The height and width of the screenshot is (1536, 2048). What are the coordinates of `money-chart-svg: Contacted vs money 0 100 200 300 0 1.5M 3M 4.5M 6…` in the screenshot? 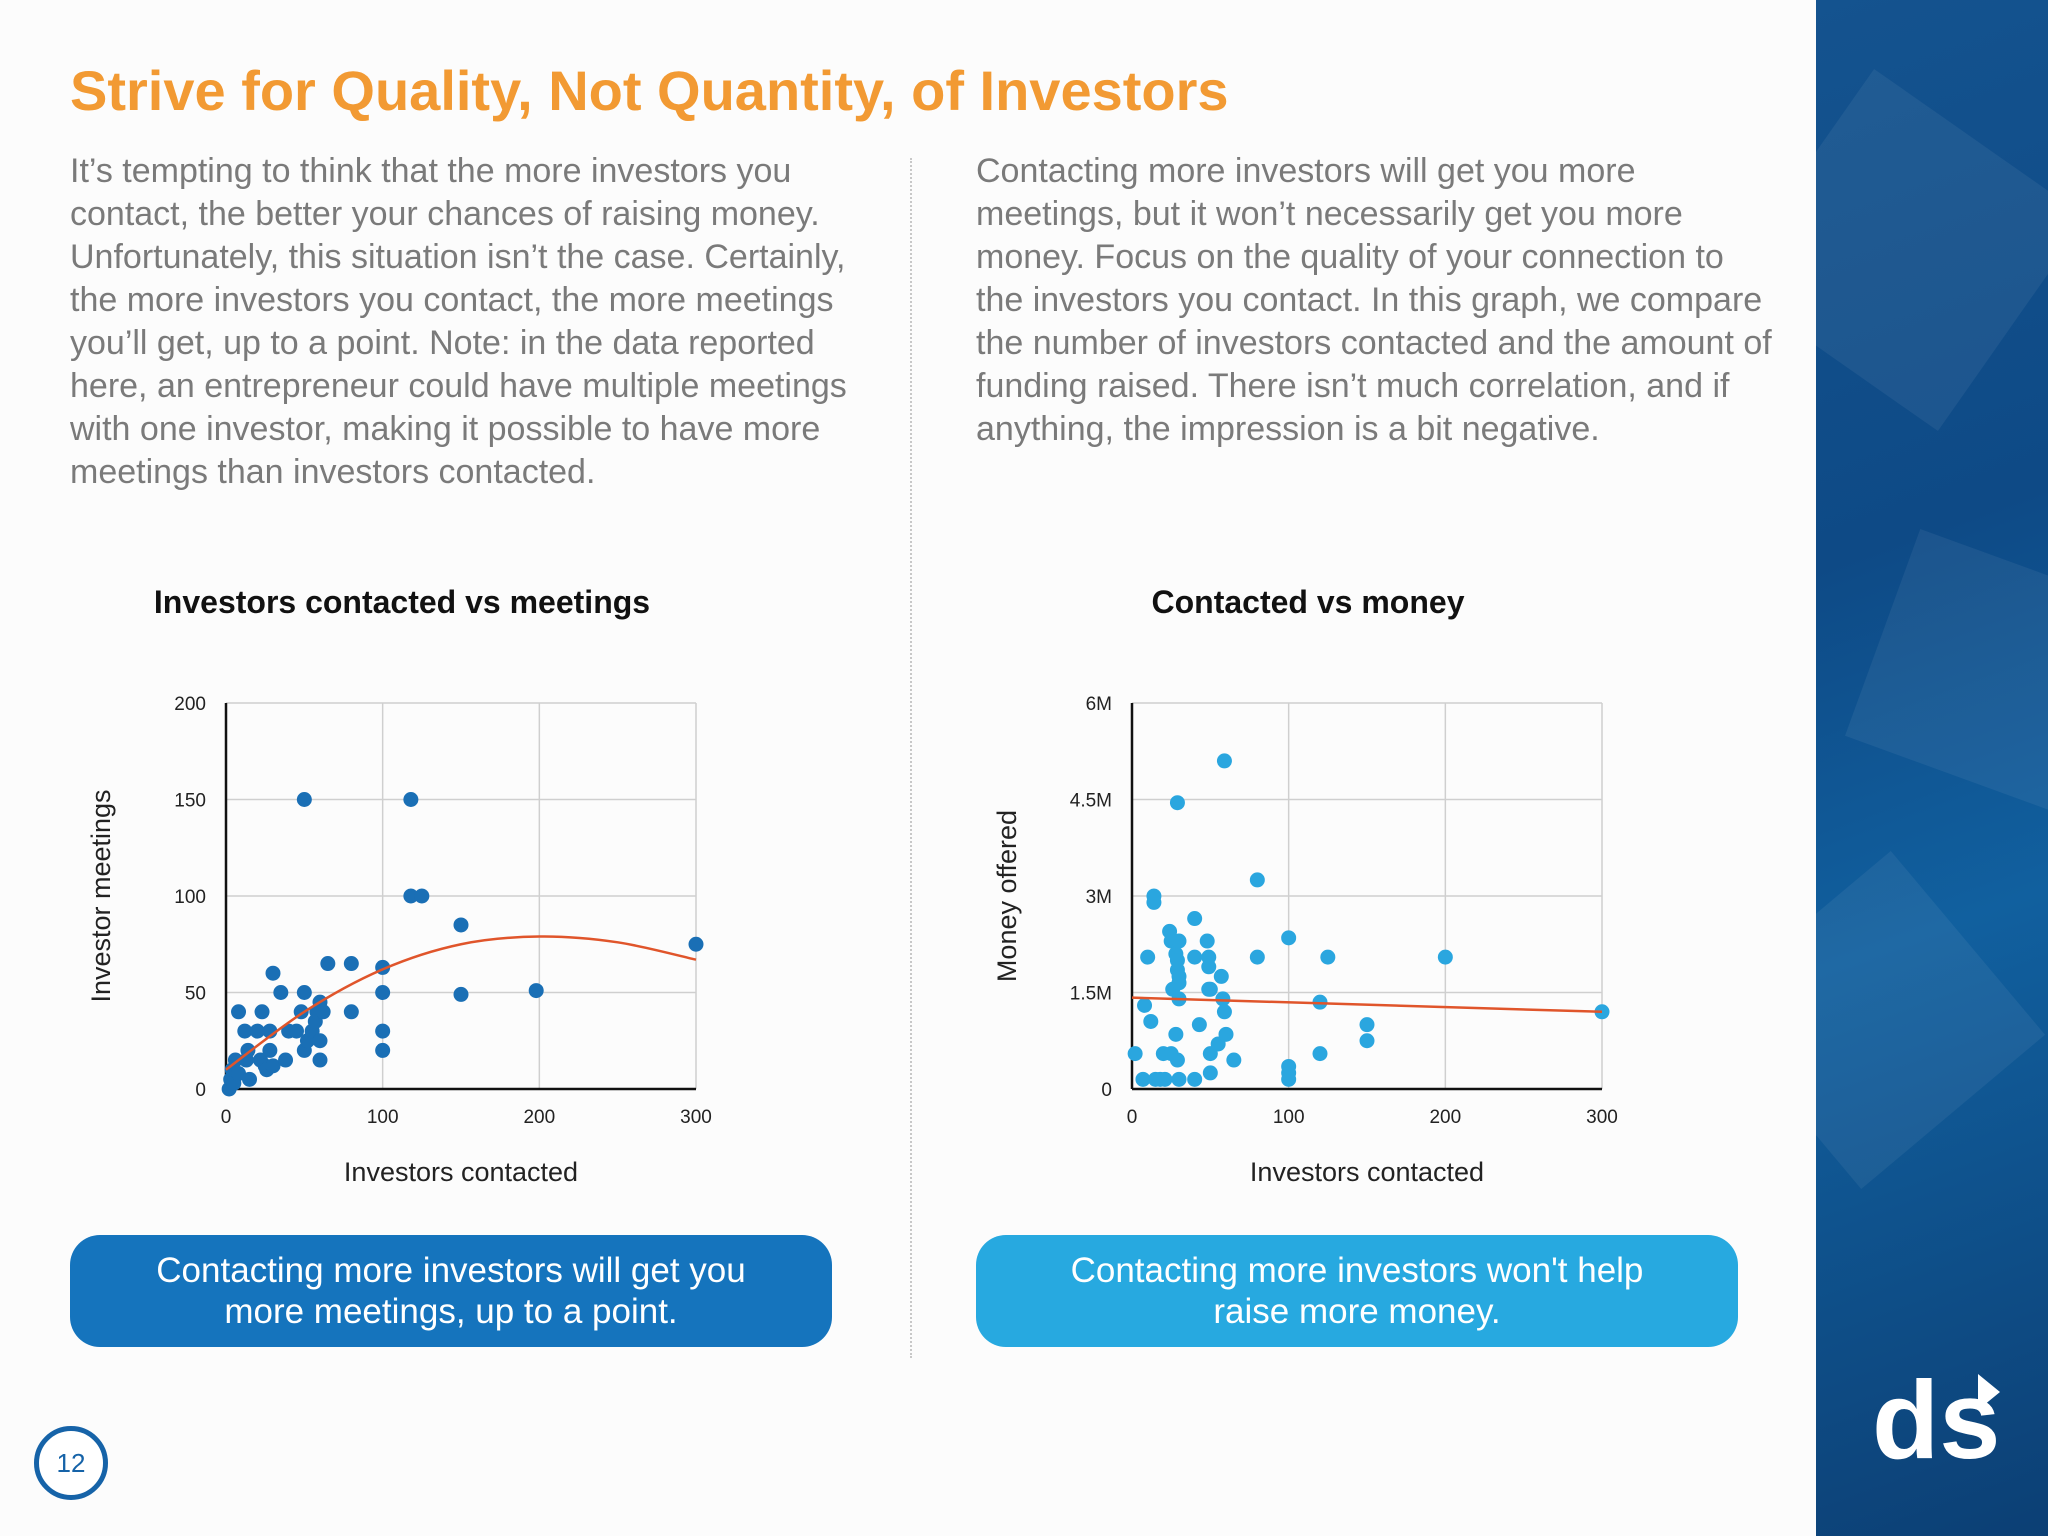 It's located at (1305, 885).